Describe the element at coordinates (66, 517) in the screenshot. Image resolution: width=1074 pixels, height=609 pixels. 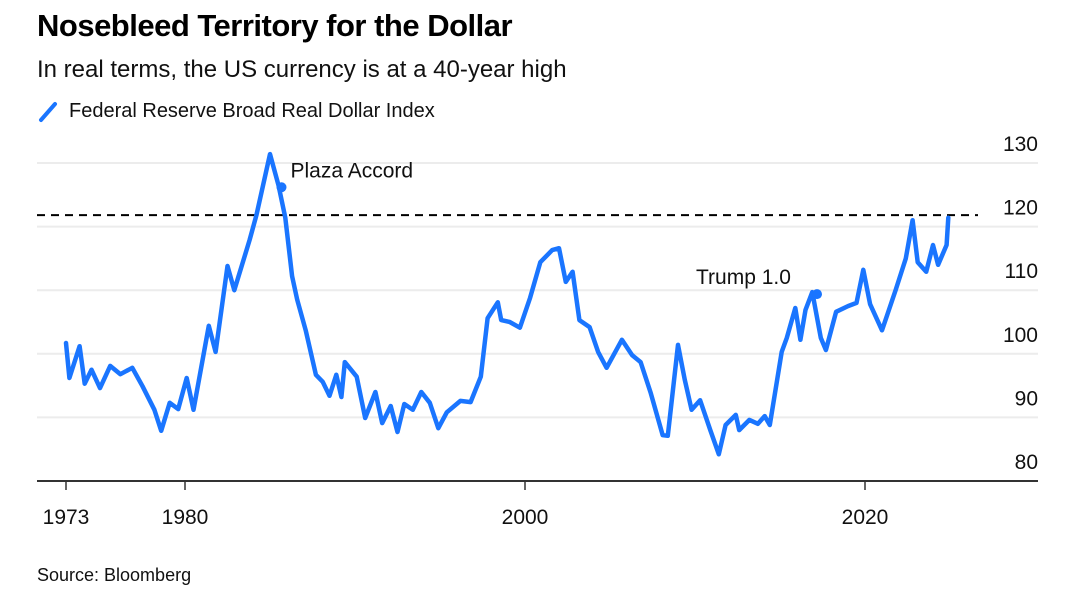
I see `x-tick-label-1973: 1973` at that location.